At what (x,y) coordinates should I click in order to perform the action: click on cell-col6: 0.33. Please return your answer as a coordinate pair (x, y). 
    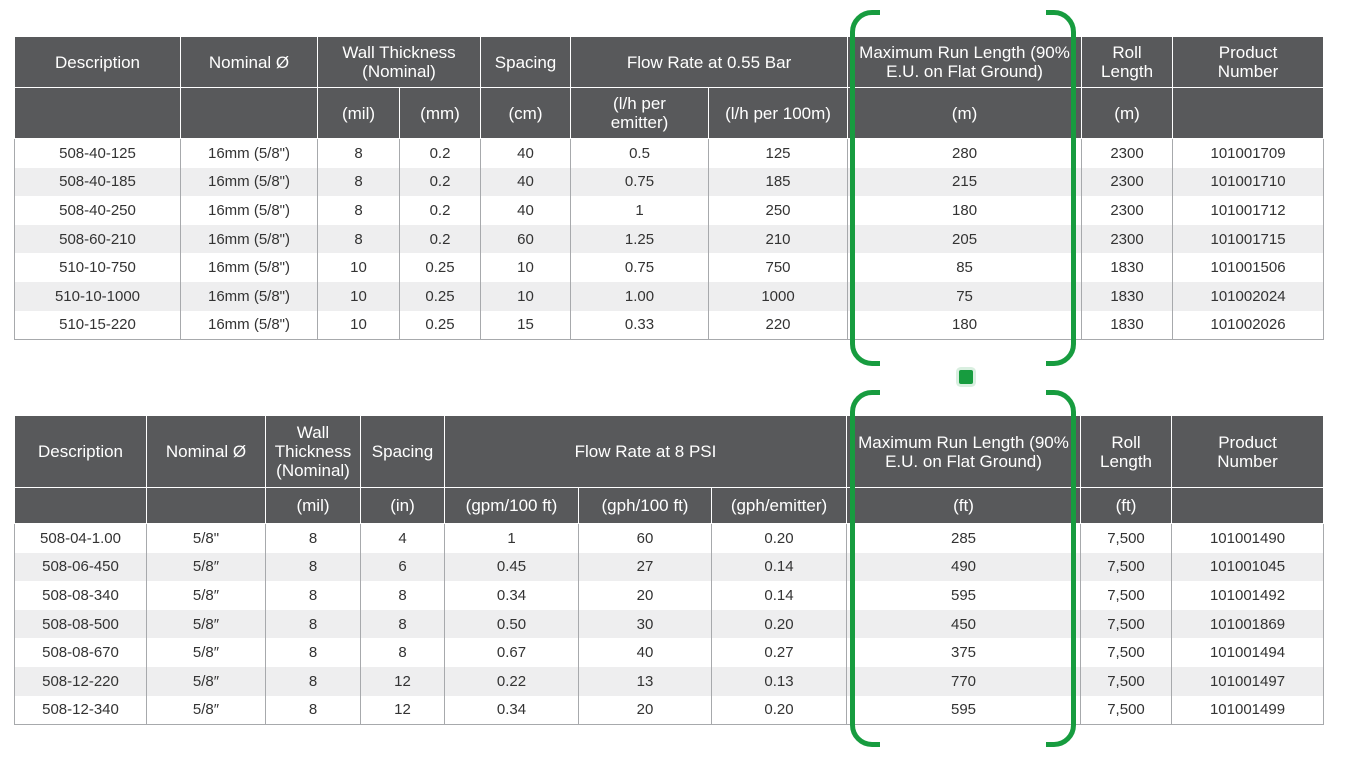
    Looking at the image, I should click on (640, 325).